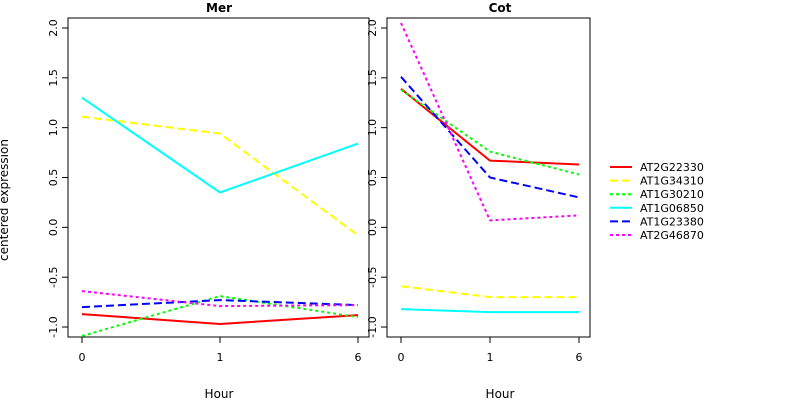 The height and width of the screenshot is (404, 800). Describe the element at coordinates (672, 181) in the screenshot. I see `legend-label: AT1G34310` at that location.